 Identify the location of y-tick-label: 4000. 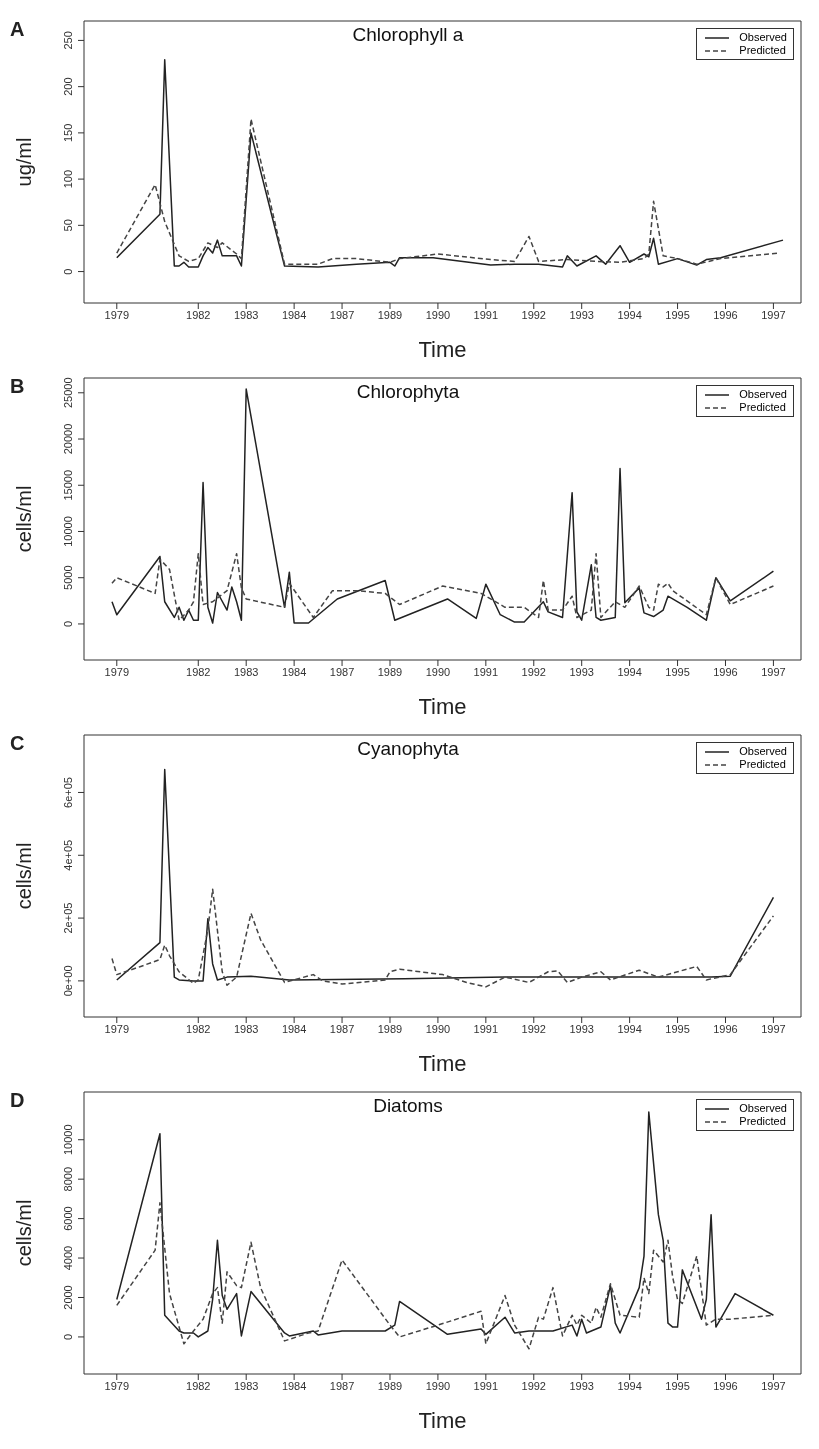
(68, 1258).